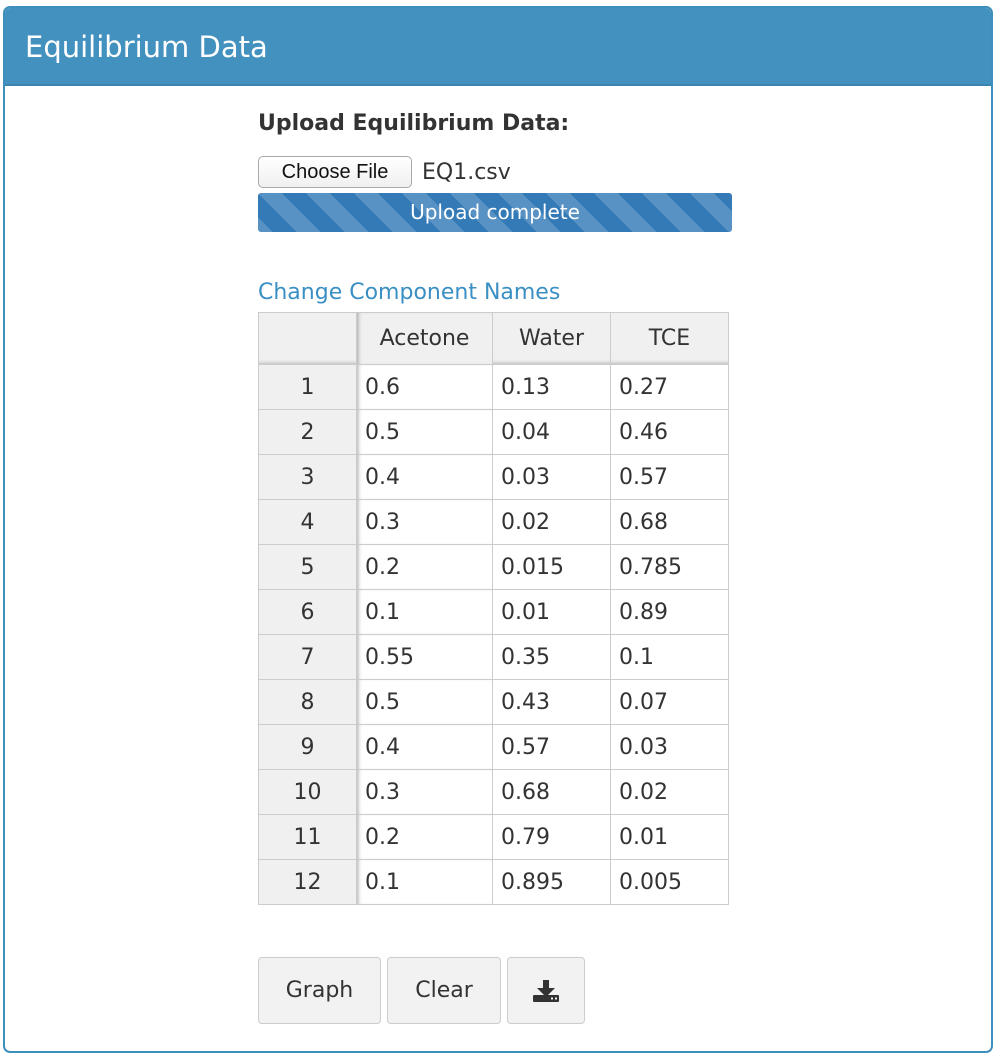 The width and height of the screenshot is (996, 1056). What do you see at coordinates (307, 657) in the screenshot?
I see `row-header: 7` at bounding box center [307, 657].